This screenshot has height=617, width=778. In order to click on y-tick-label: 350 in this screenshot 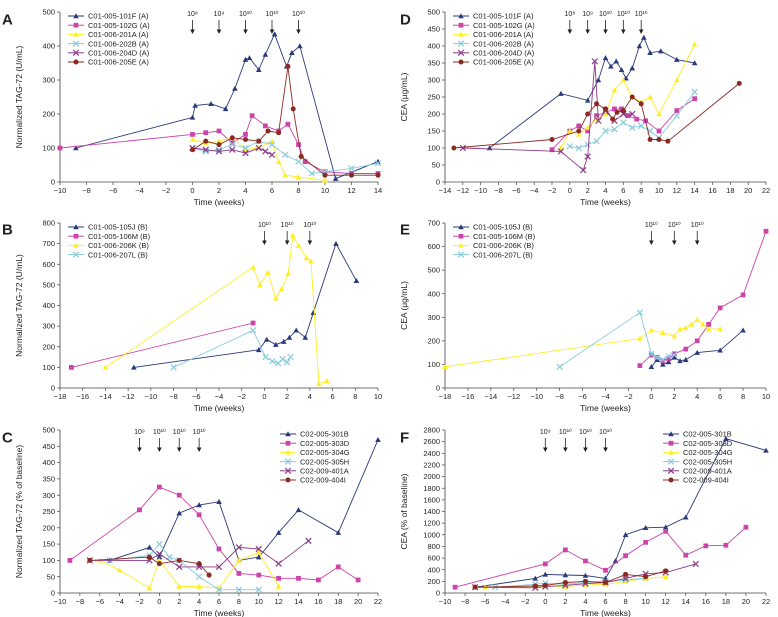, I will do `click(48, 479)`.